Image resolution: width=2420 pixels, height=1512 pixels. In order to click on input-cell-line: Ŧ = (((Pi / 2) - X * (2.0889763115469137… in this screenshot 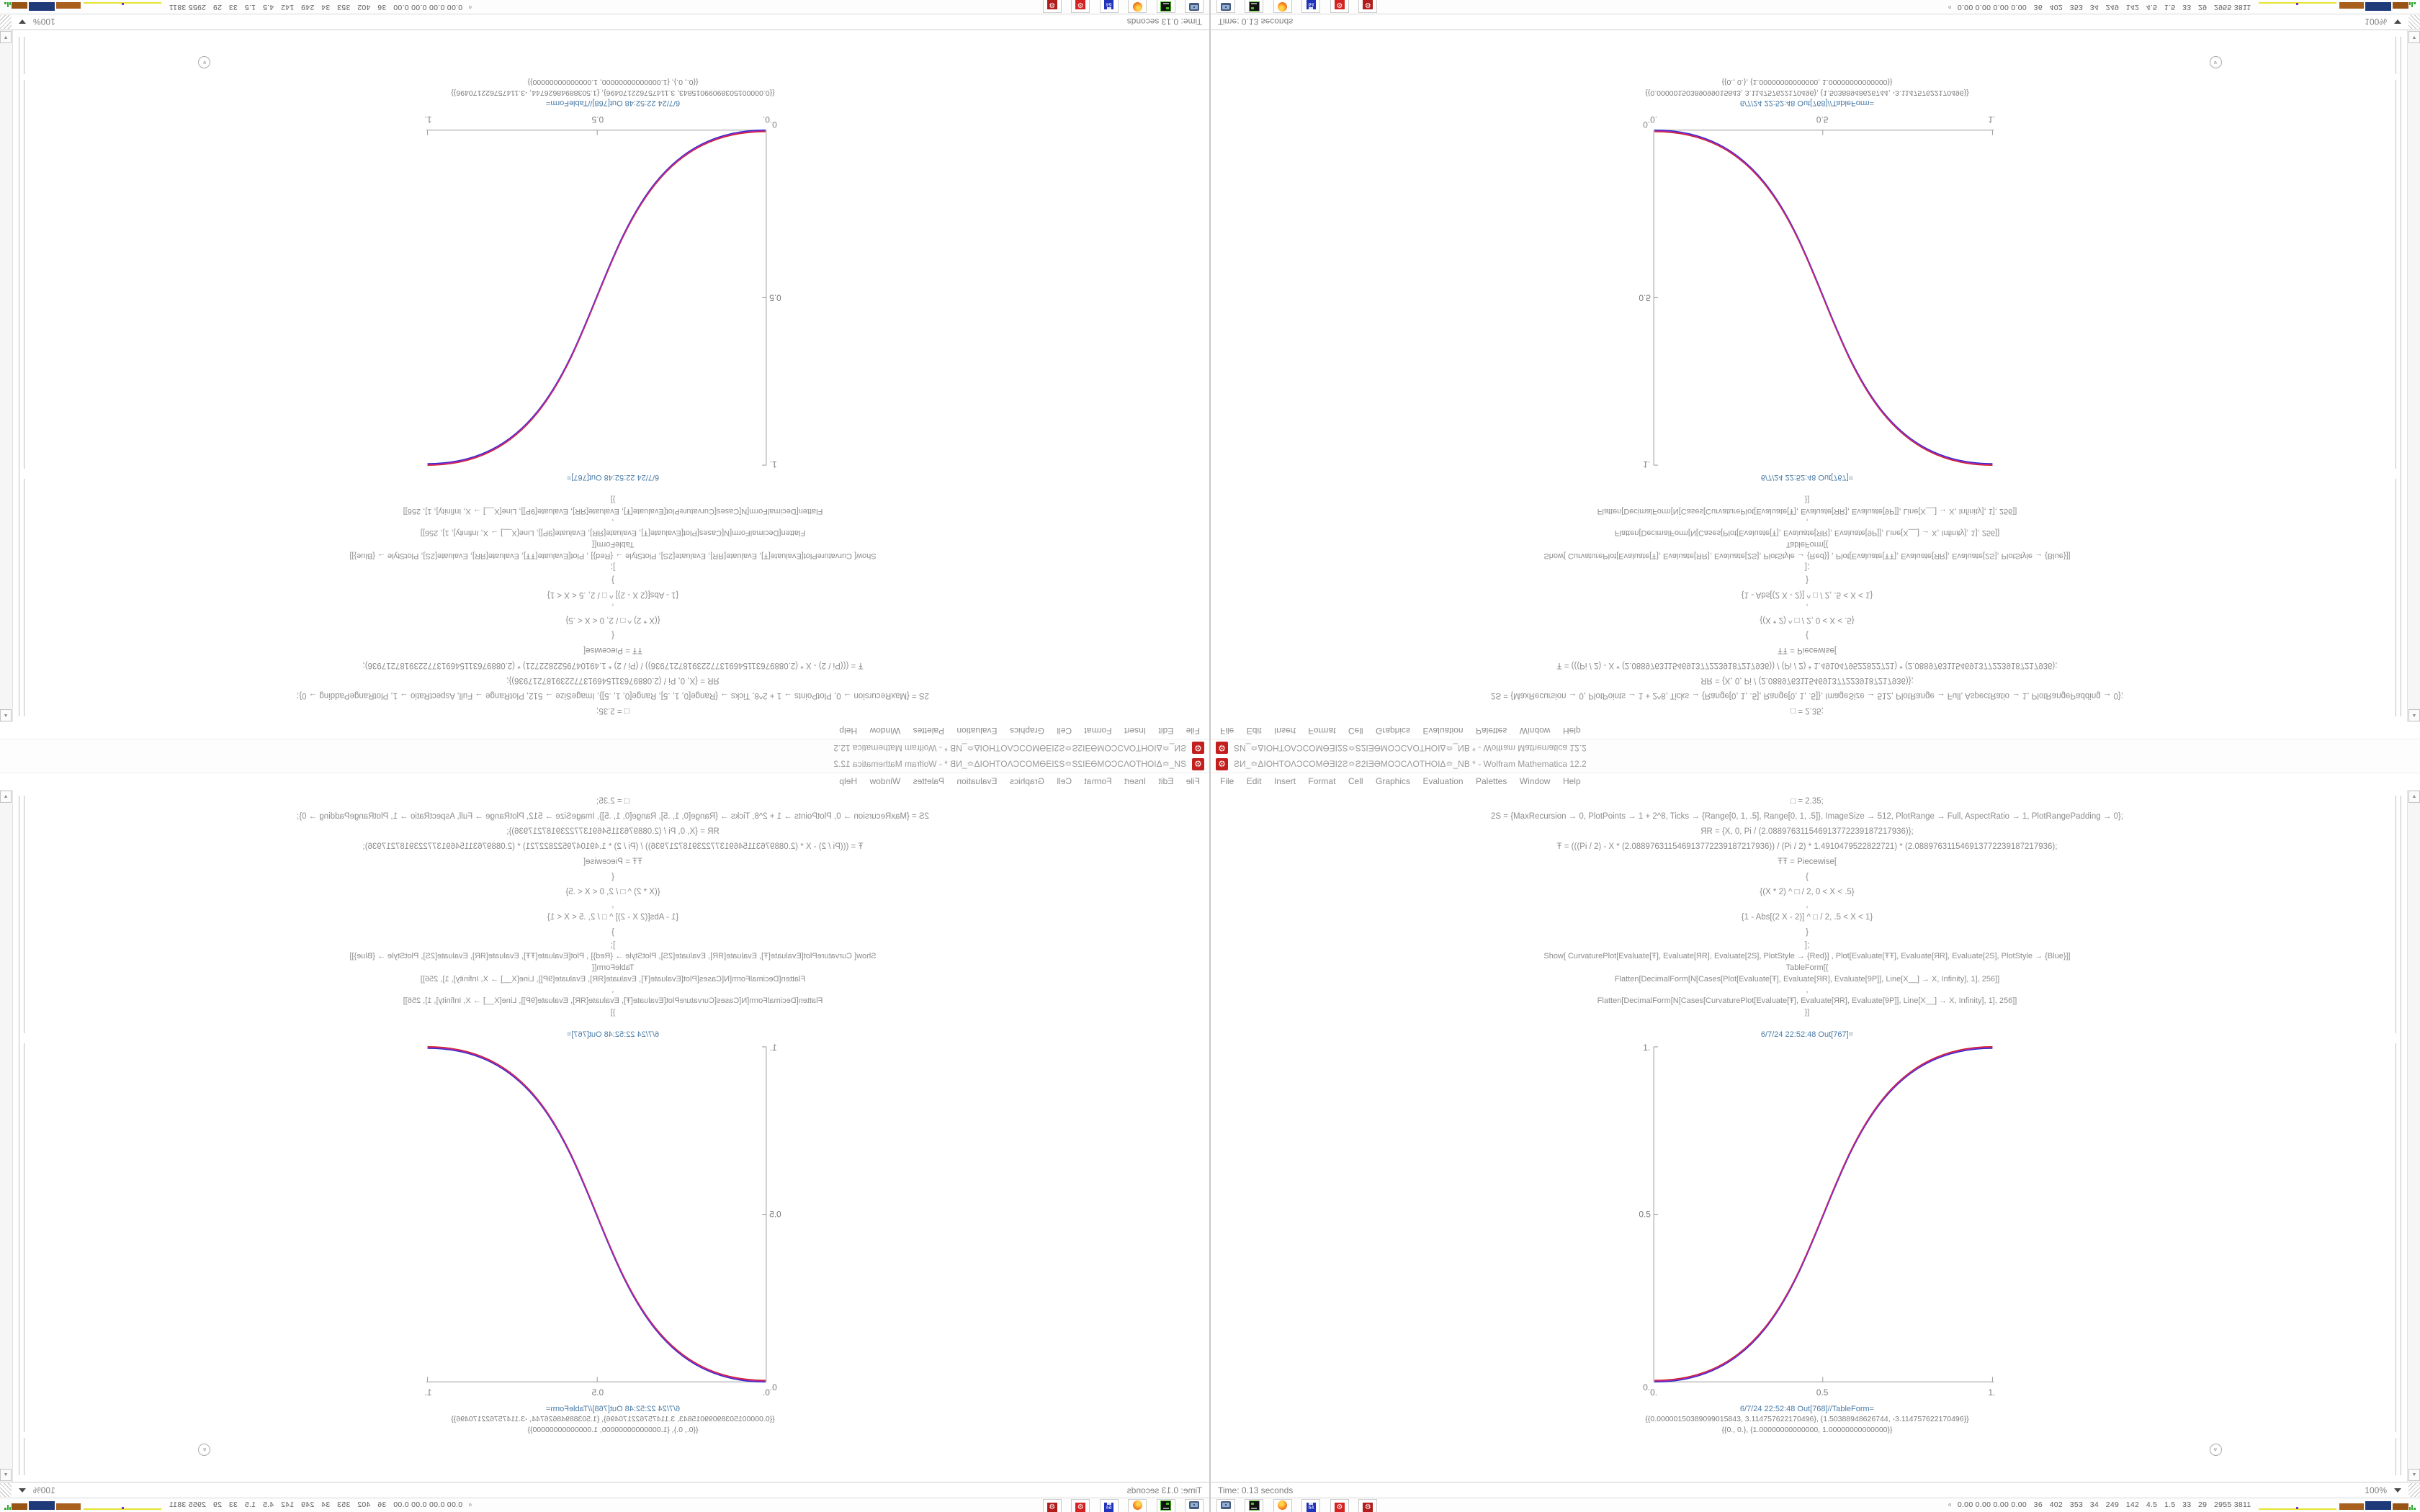, I will do `click(1807, 846)`.